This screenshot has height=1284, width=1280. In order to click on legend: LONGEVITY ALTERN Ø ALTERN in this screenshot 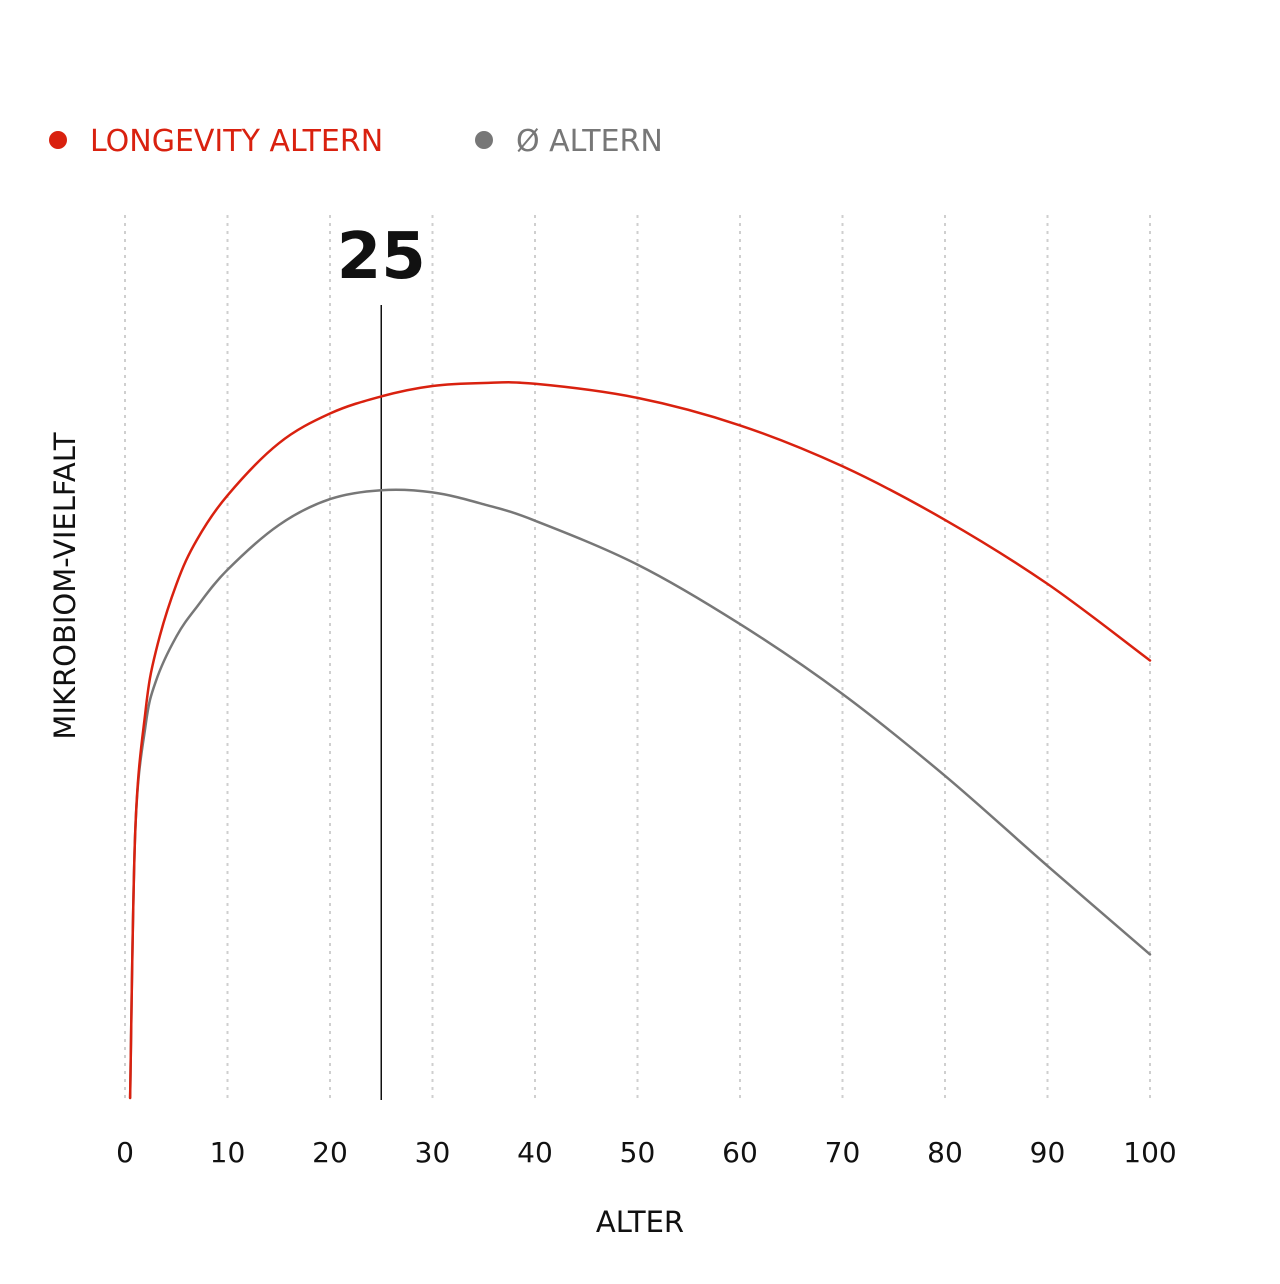, I will do `click(356, 141)`.